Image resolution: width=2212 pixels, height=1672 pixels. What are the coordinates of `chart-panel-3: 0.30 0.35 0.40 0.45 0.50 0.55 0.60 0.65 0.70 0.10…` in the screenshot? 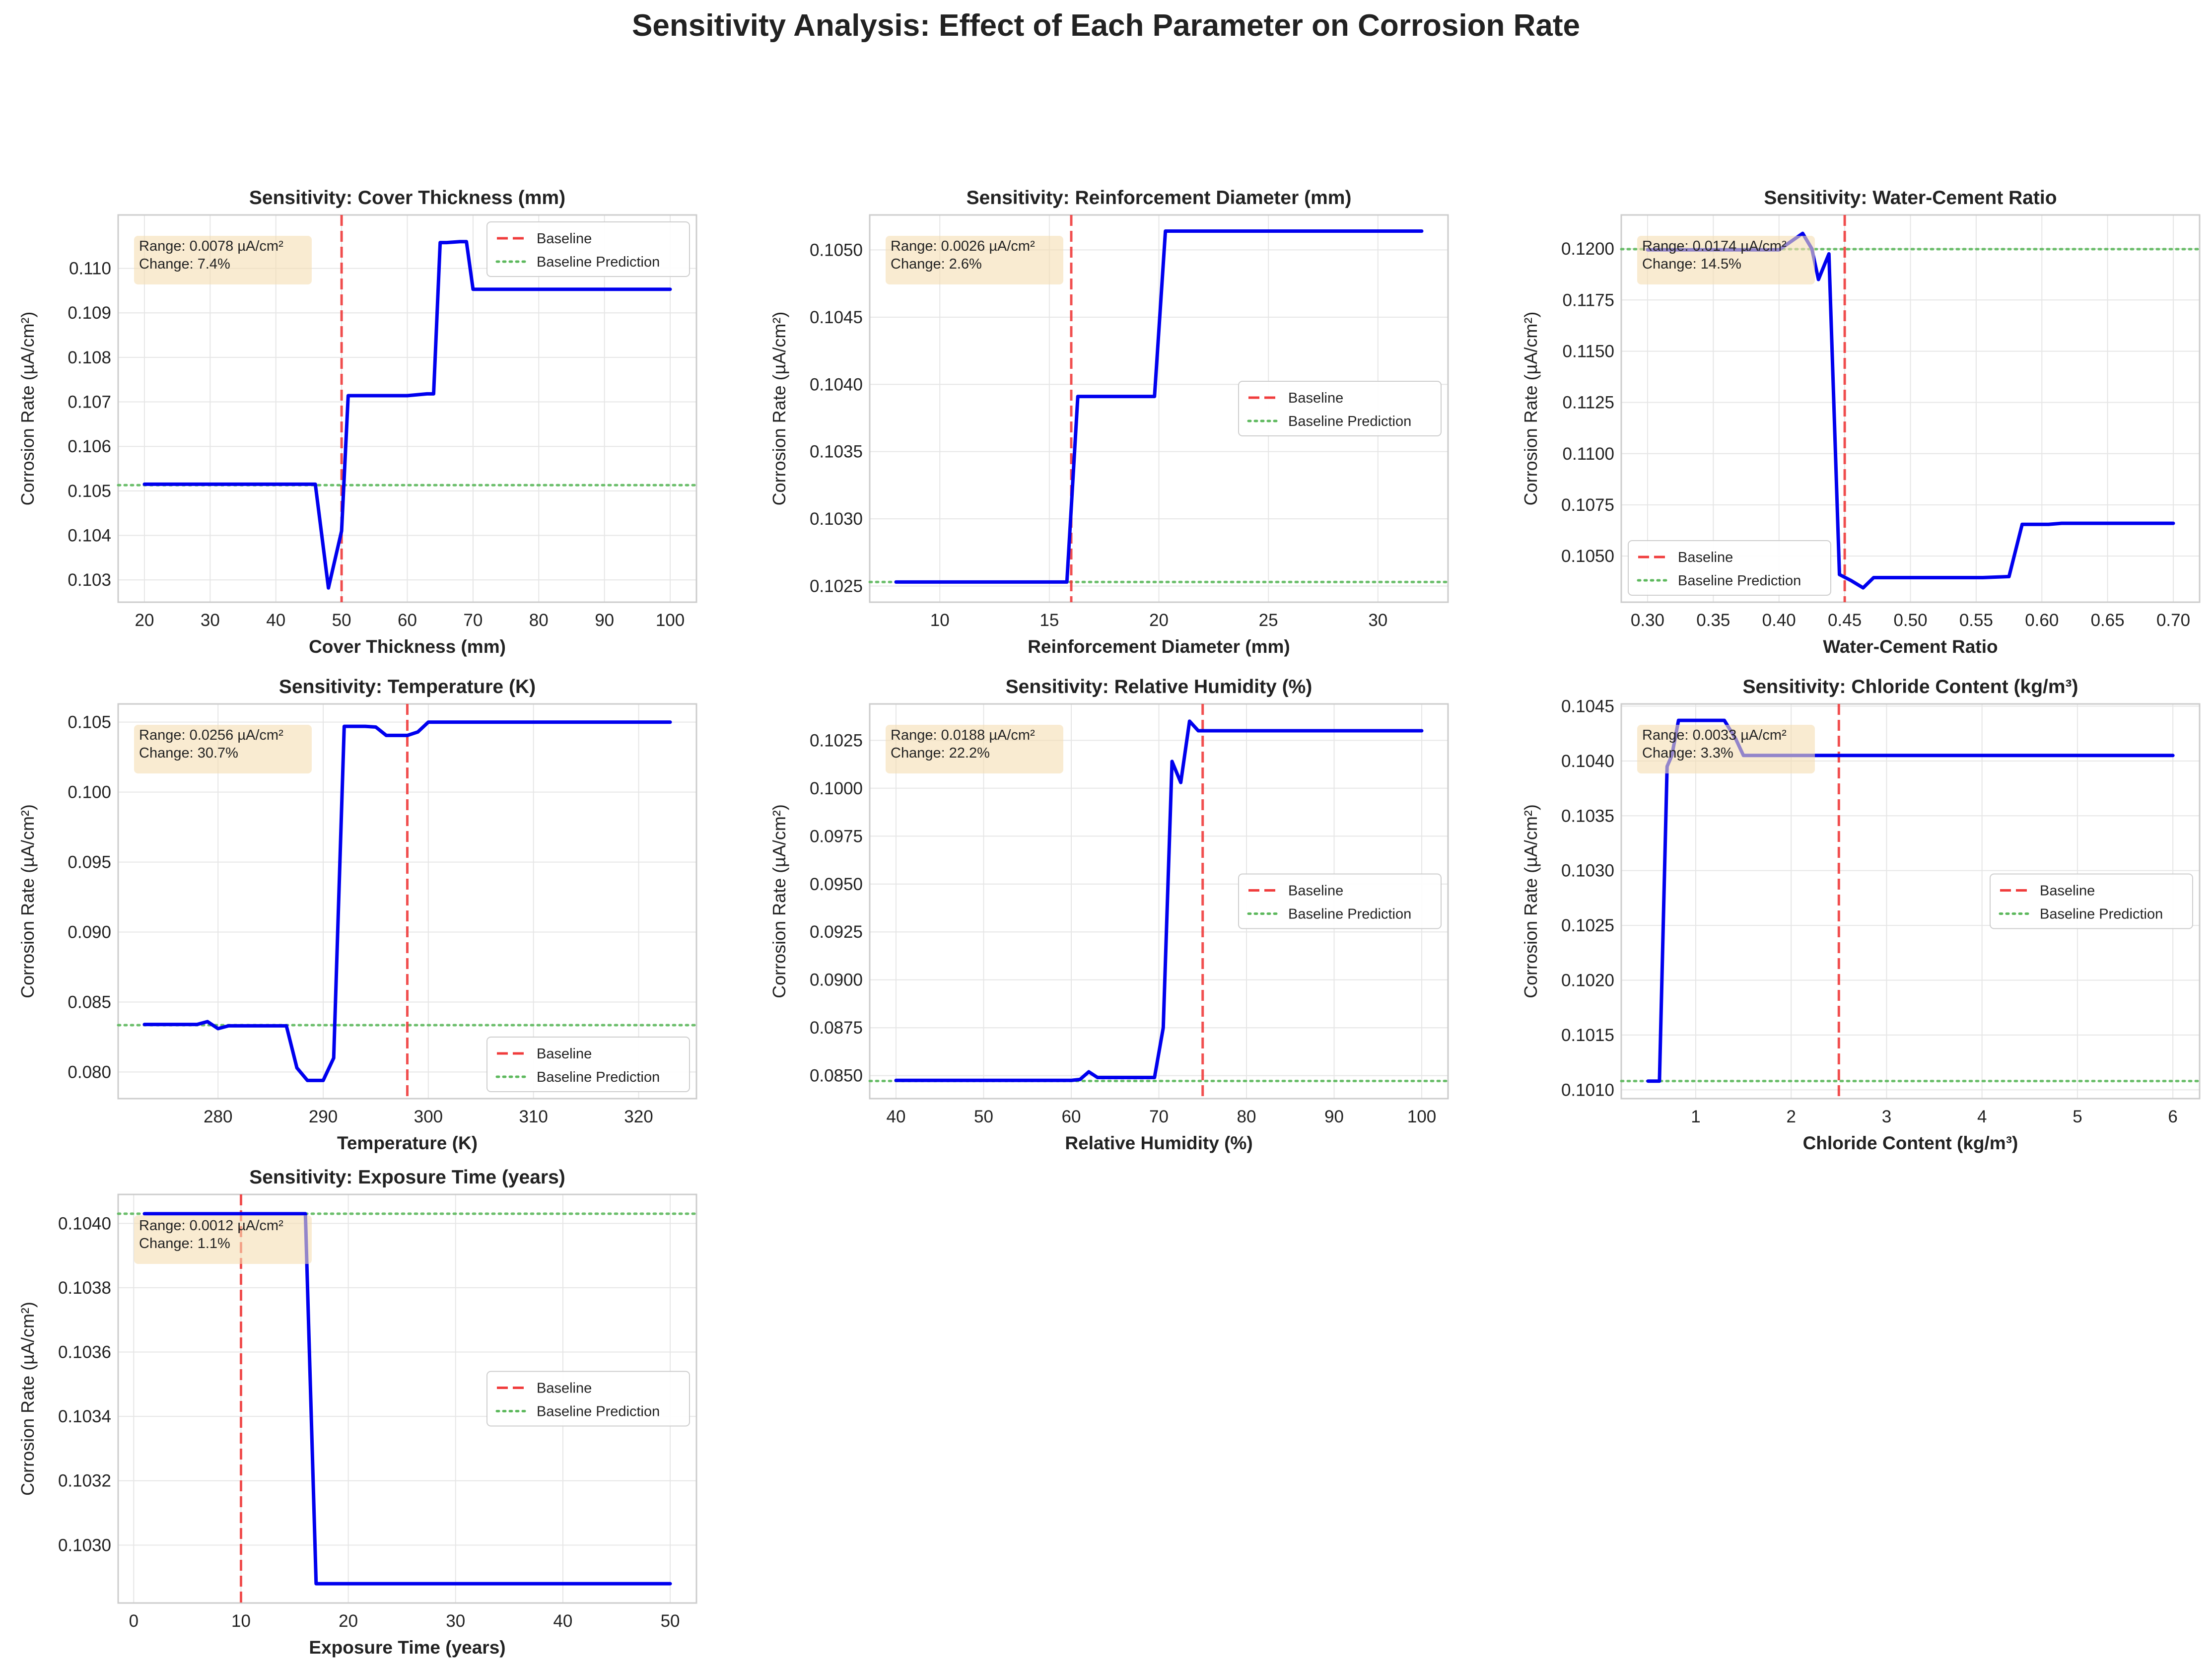 It's located at (1861, 422).